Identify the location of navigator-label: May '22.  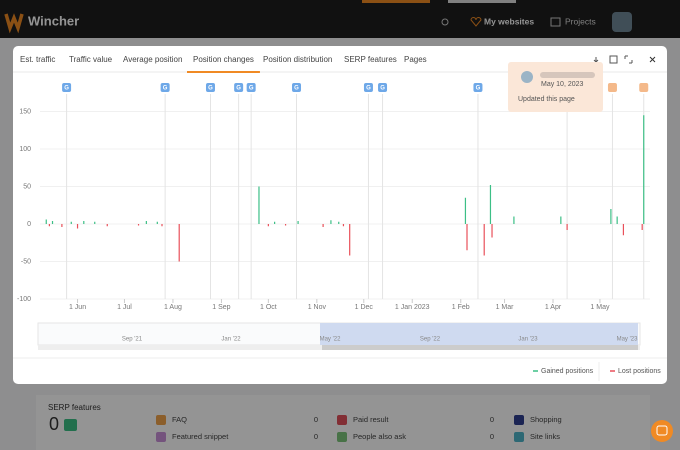
(330, 340).